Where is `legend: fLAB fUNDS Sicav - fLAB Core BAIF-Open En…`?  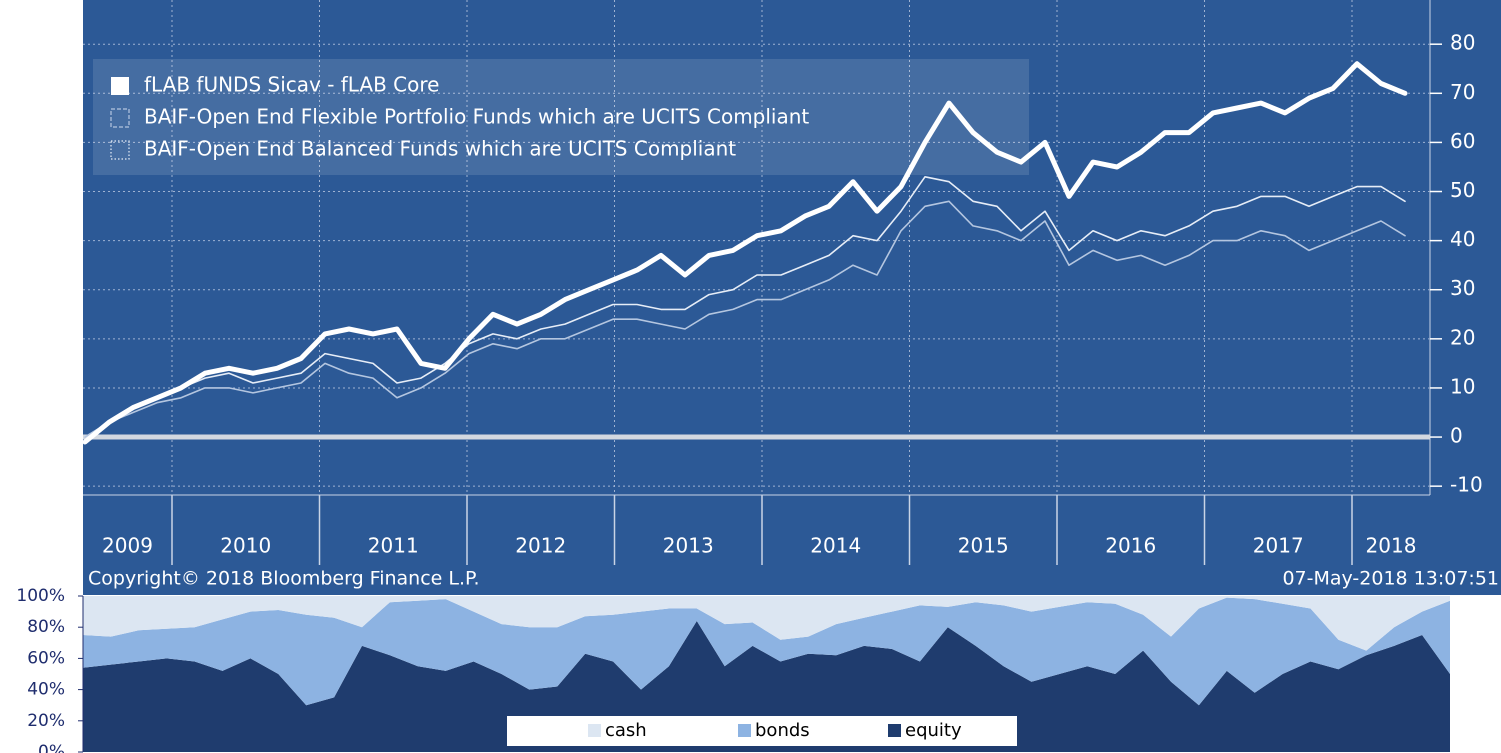
legend: fLAB fUNDS Sicav - fLAB Core BAIF-Open En… is located at coordinates (561, 117).